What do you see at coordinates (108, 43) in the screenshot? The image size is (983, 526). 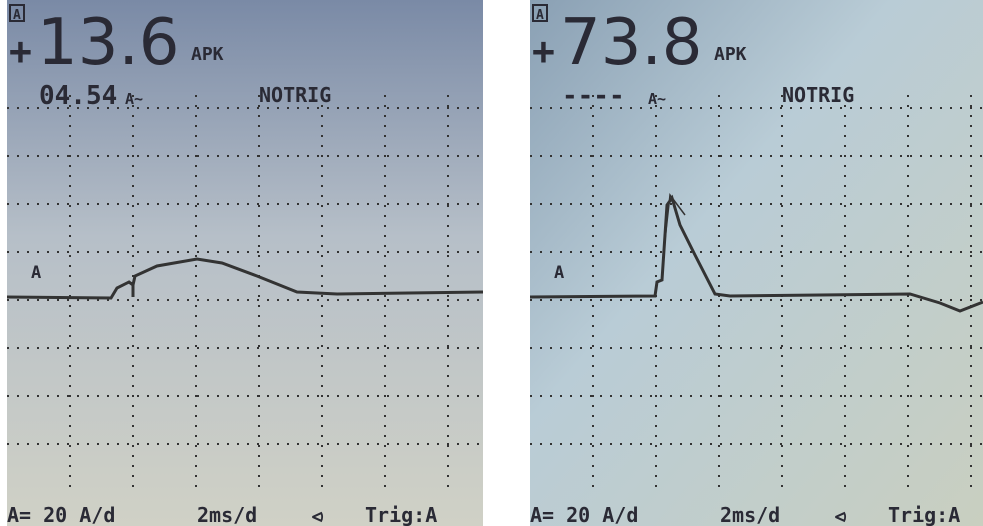 I see `reading: 13.6` at bounding box center [108, 43].